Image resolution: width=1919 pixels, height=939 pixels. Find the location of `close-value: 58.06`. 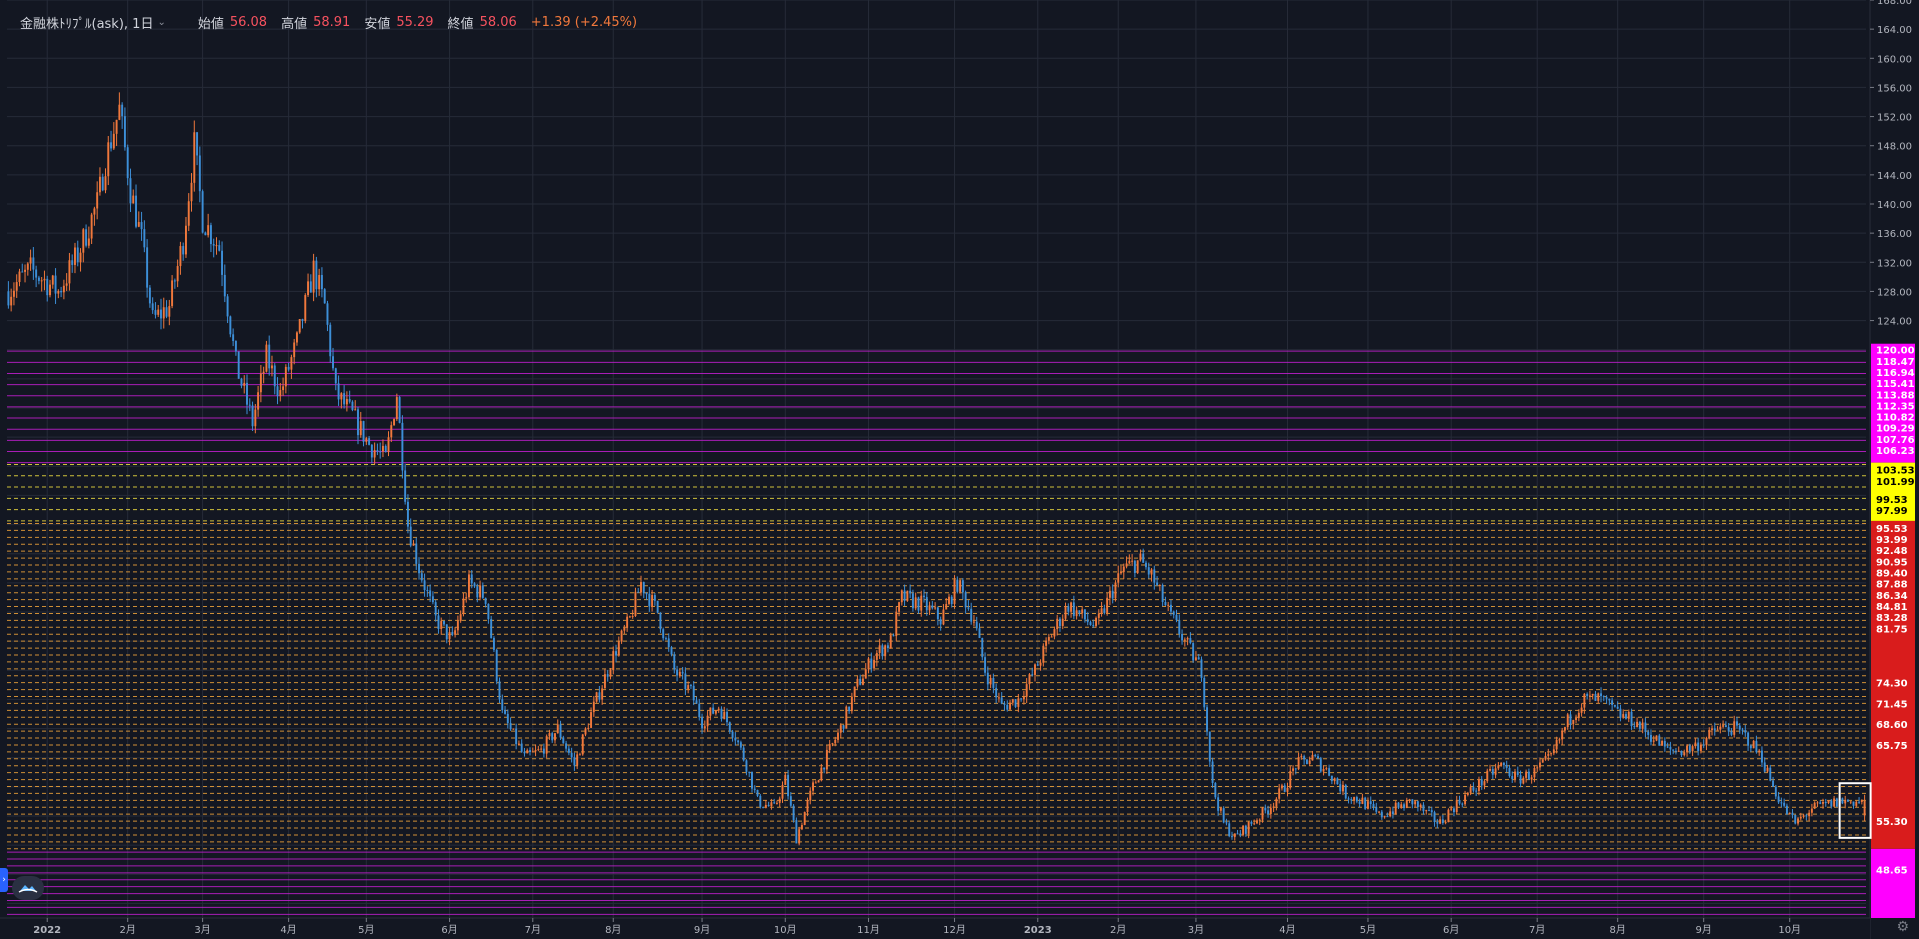

close-value: 58.06 is located at coordinates (498, 22).